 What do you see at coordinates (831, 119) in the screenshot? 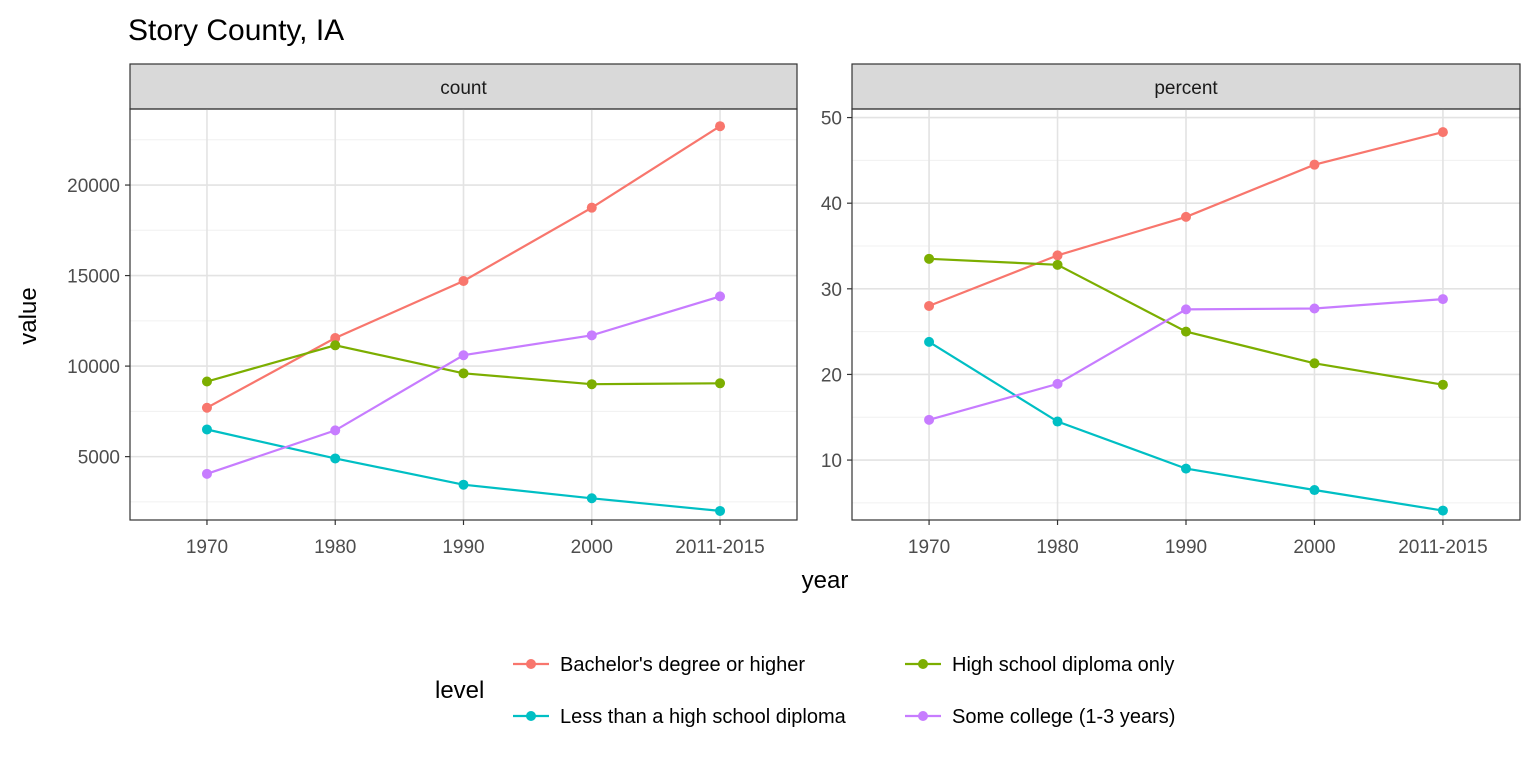
I see `y-tick-label: 50` at bounding box center [831, 119].